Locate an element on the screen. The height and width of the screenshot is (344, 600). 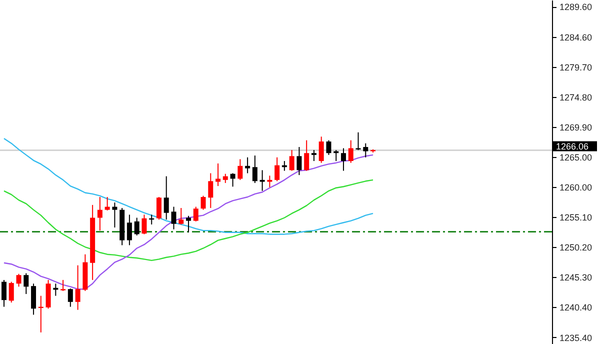
y-tick-label: 1279.70 is located at coordinates (576, 67).